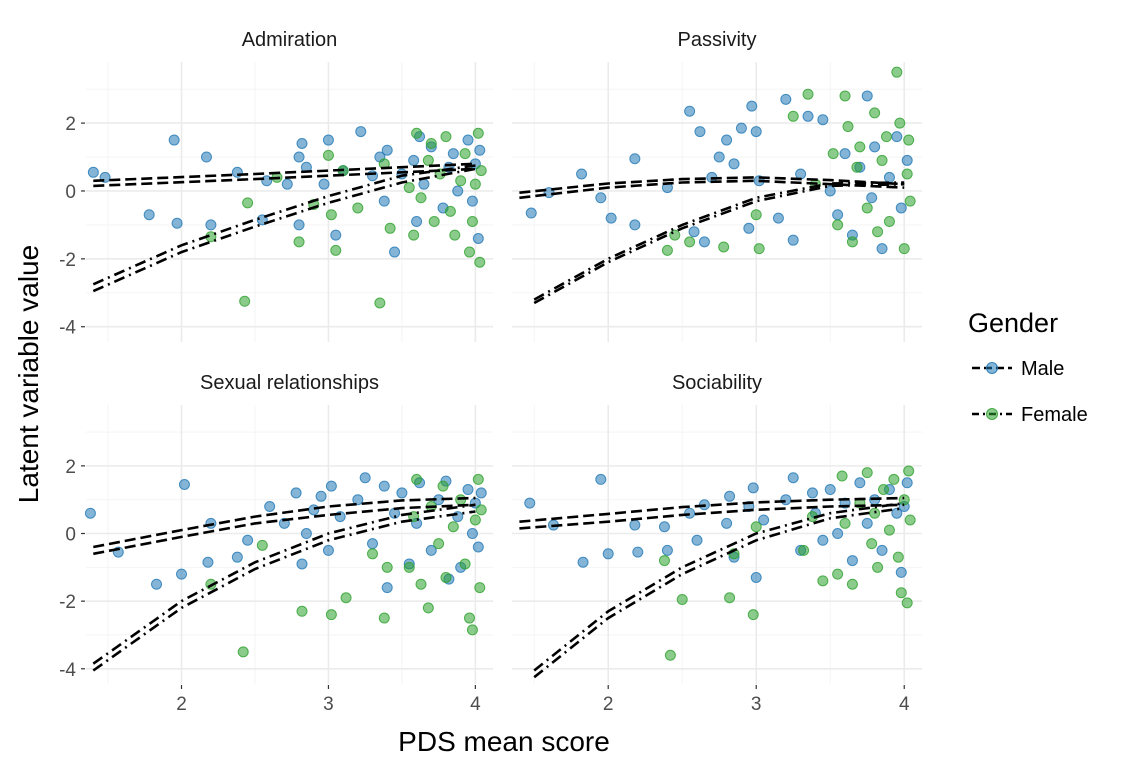 The height and width of the screenshot is (768, 1128). I want to click on legend-item-male: Male, so click(1018, 369).